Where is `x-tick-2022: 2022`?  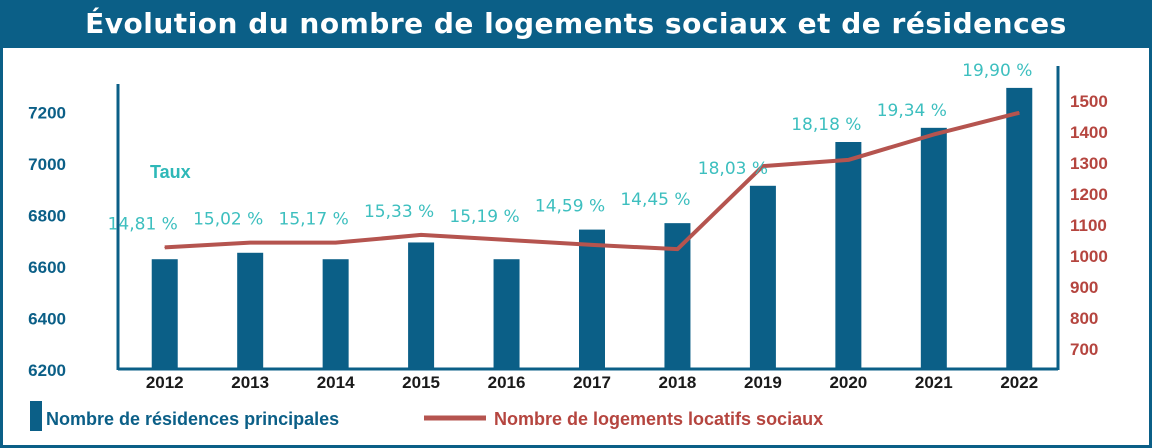
x-tick-2022: 2022 is located at coordinates (1019, 382).